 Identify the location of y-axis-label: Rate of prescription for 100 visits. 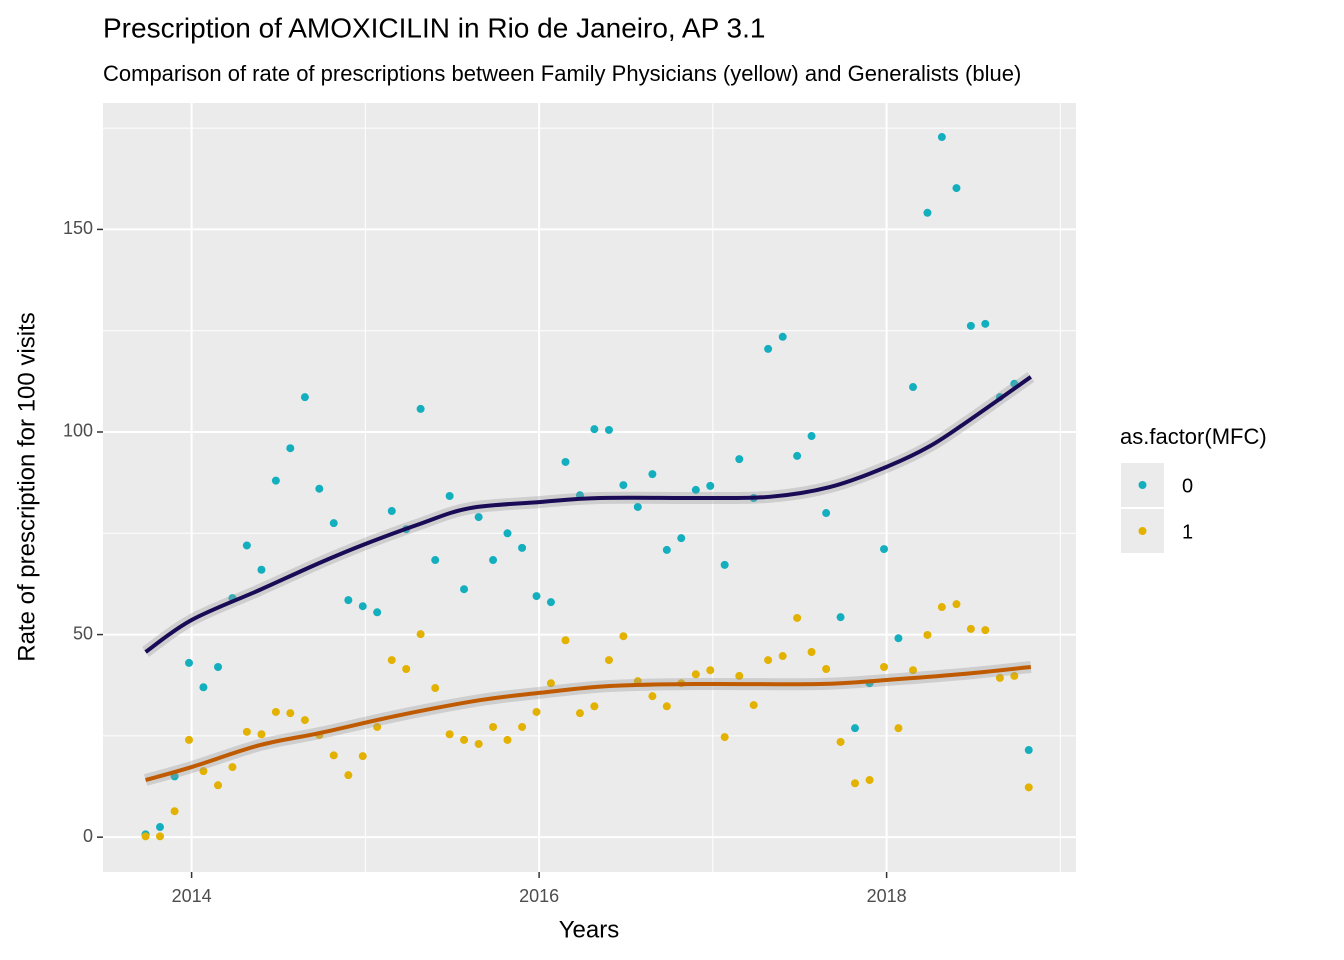
(26, 487).